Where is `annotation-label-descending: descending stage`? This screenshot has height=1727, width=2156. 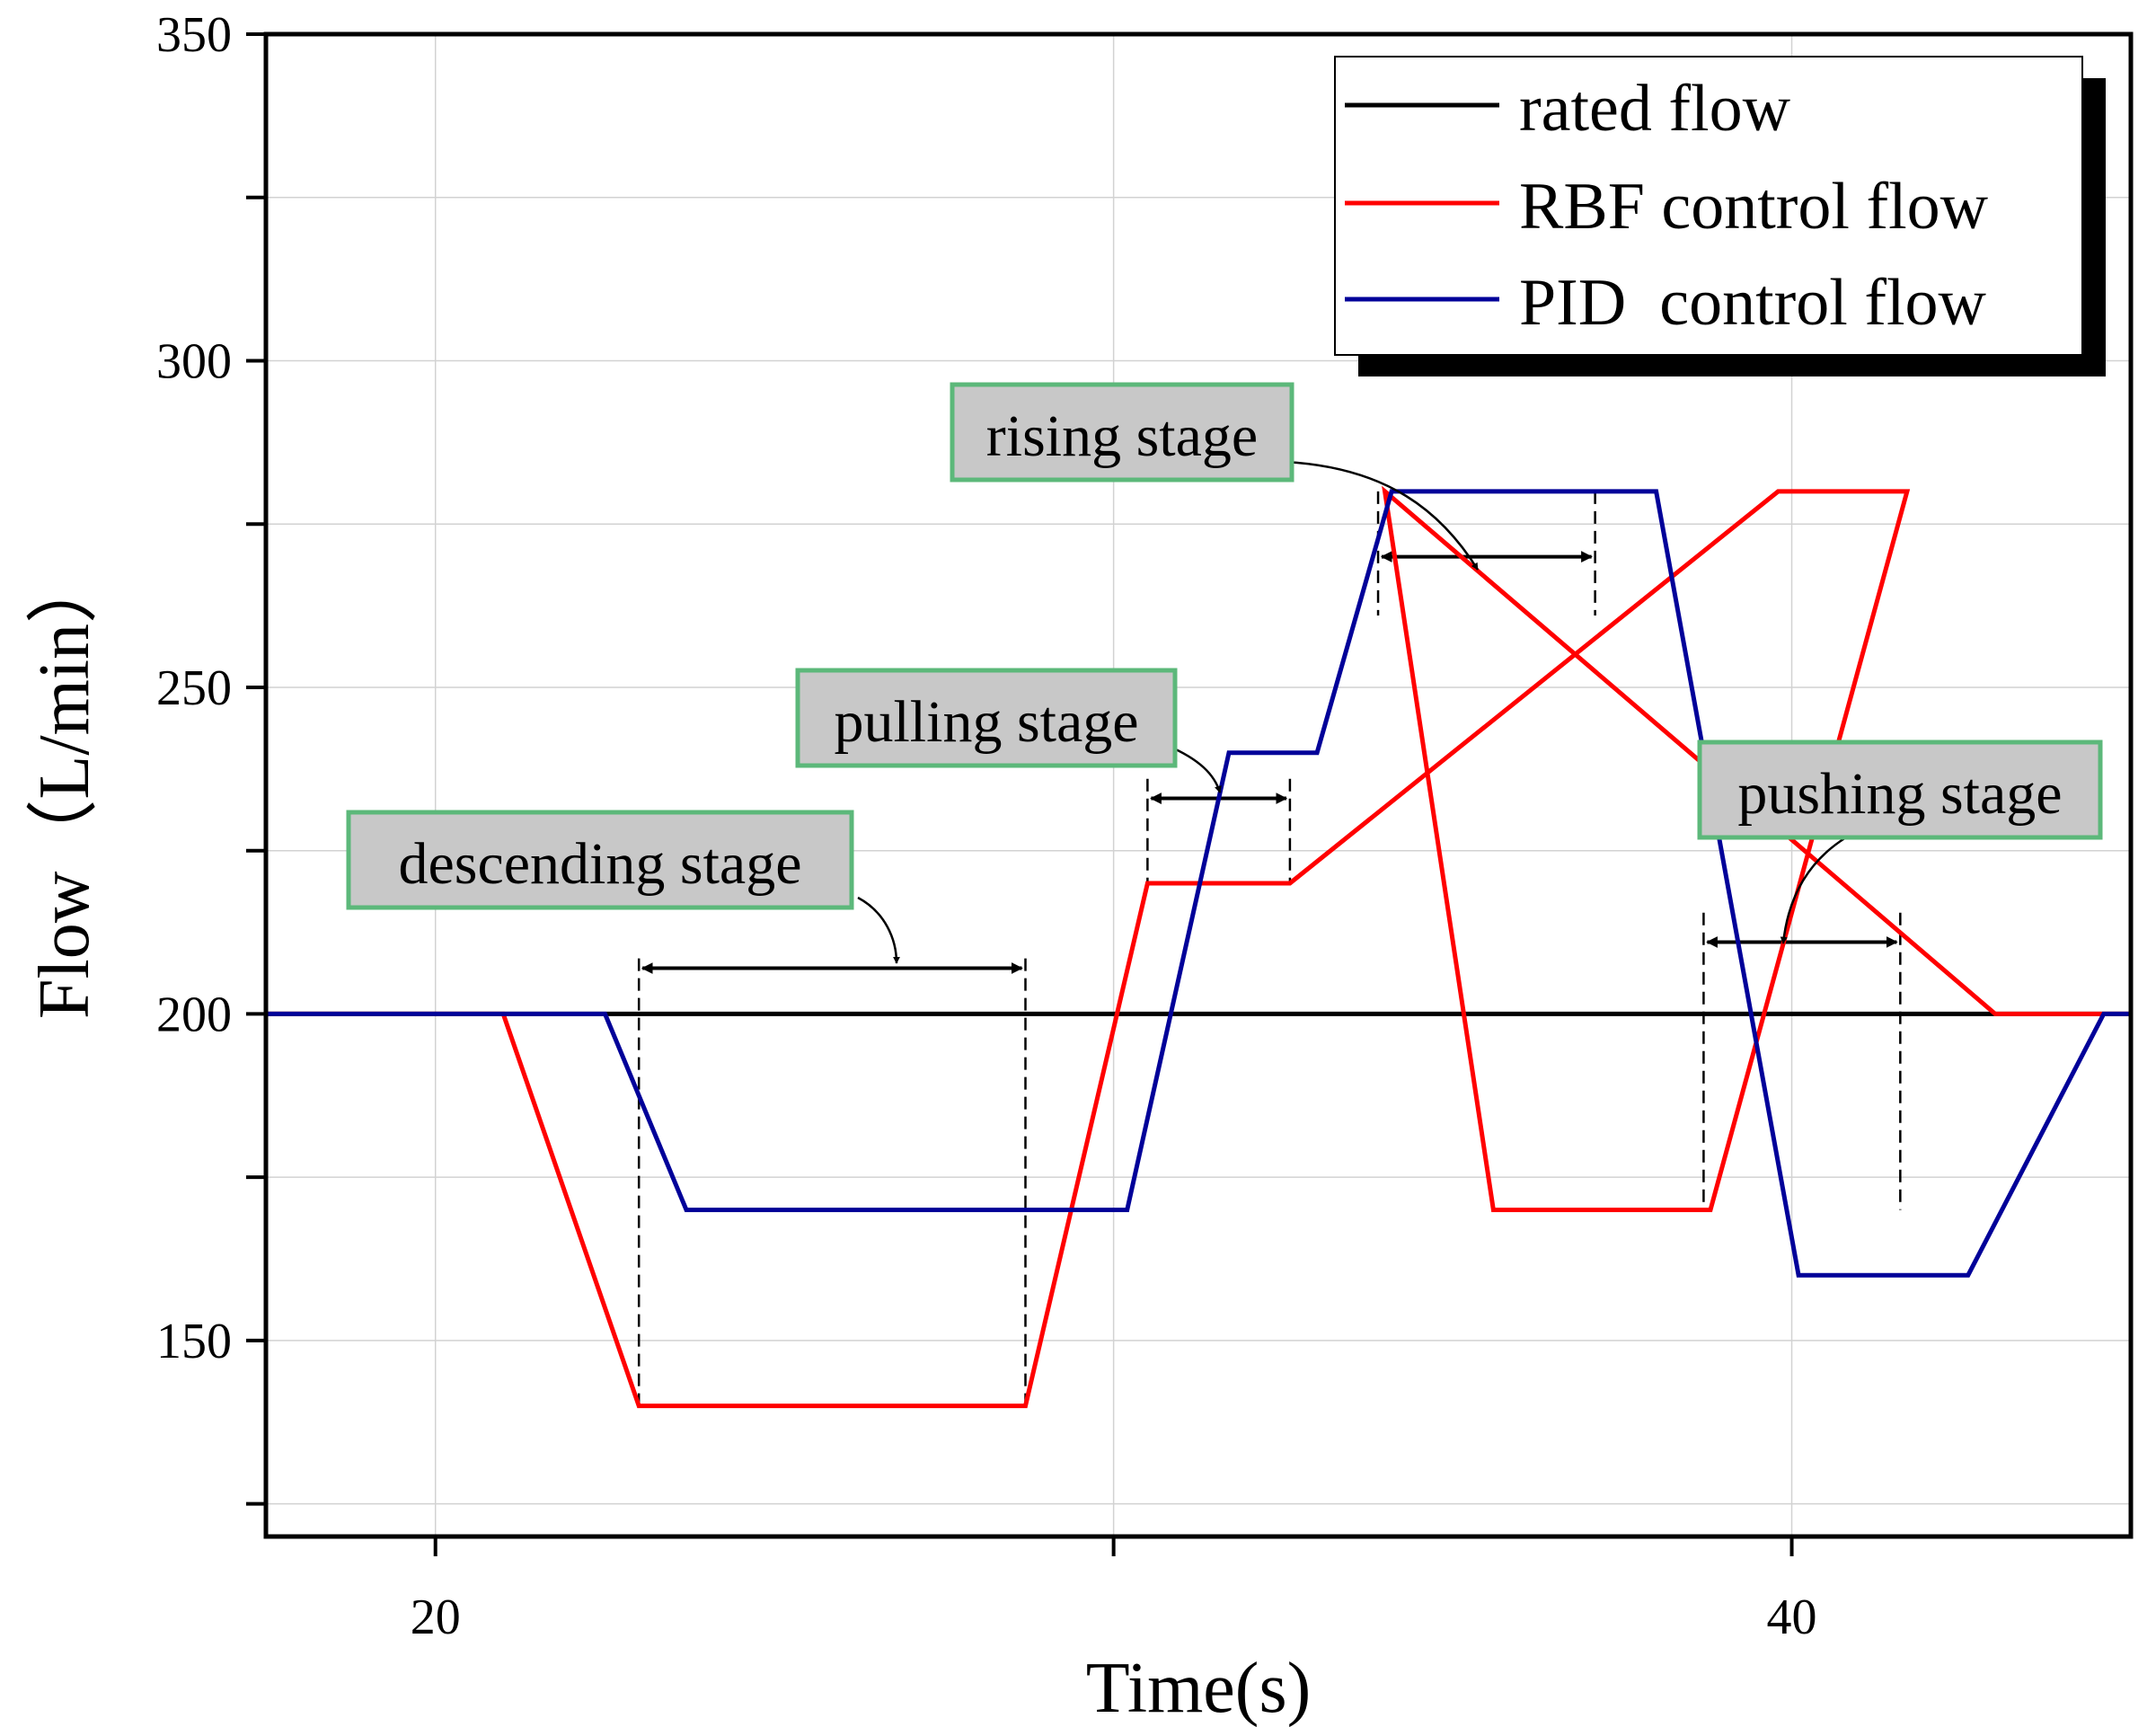
annotation-label-descending: descending stage is located at coordinates (599, 864).